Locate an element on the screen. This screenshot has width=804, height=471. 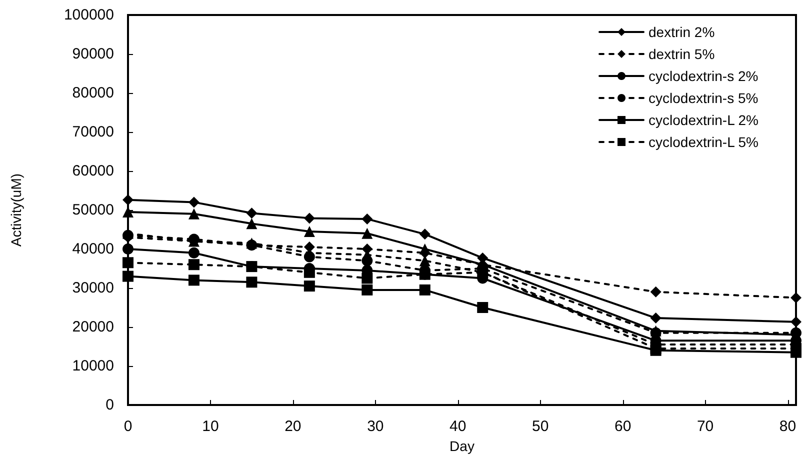
y-tick-label: 0 is located at coordinates (110, 405).